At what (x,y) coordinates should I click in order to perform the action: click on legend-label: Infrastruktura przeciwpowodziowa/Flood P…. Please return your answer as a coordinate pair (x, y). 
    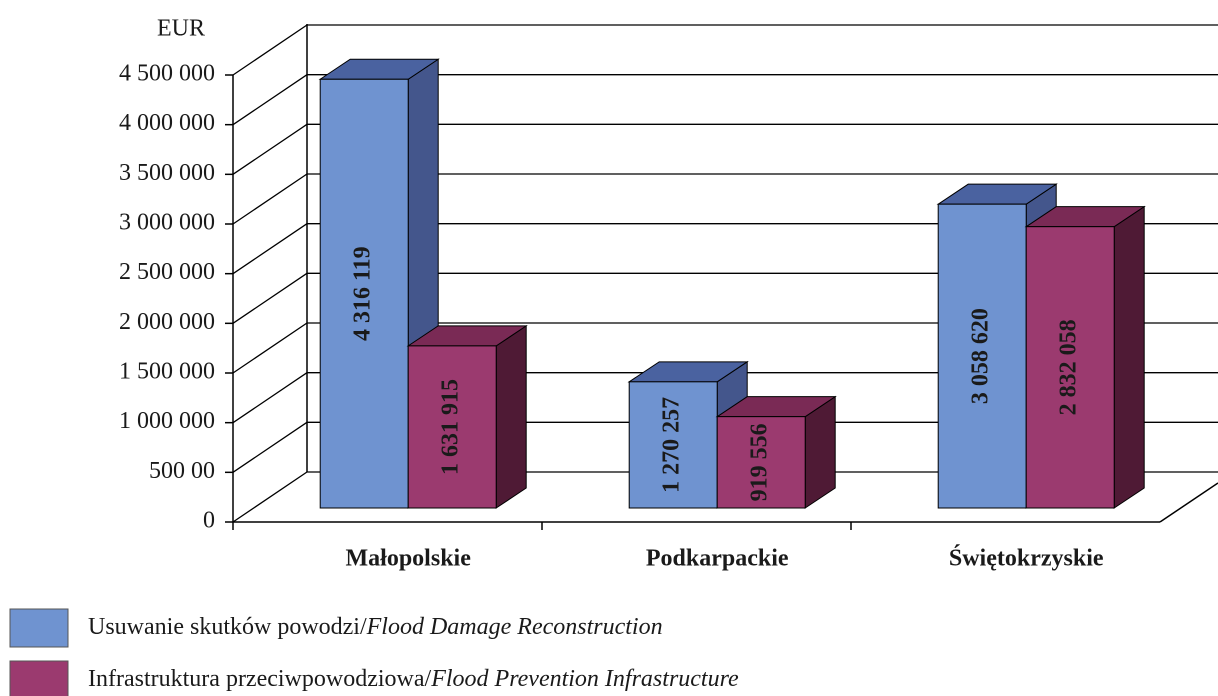
    Looking at the image, I should click on (413, 679).